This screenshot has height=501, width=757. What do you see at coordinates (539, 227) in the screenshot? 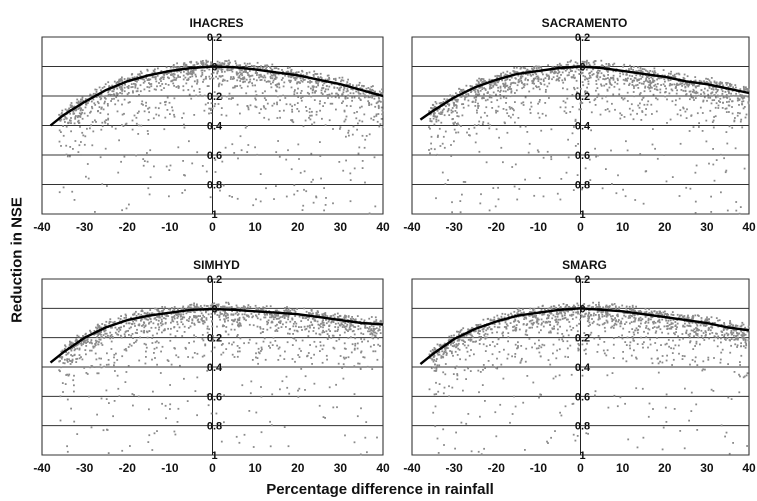
I see `x-tick-label: -10` at bounding box center [539, 227].